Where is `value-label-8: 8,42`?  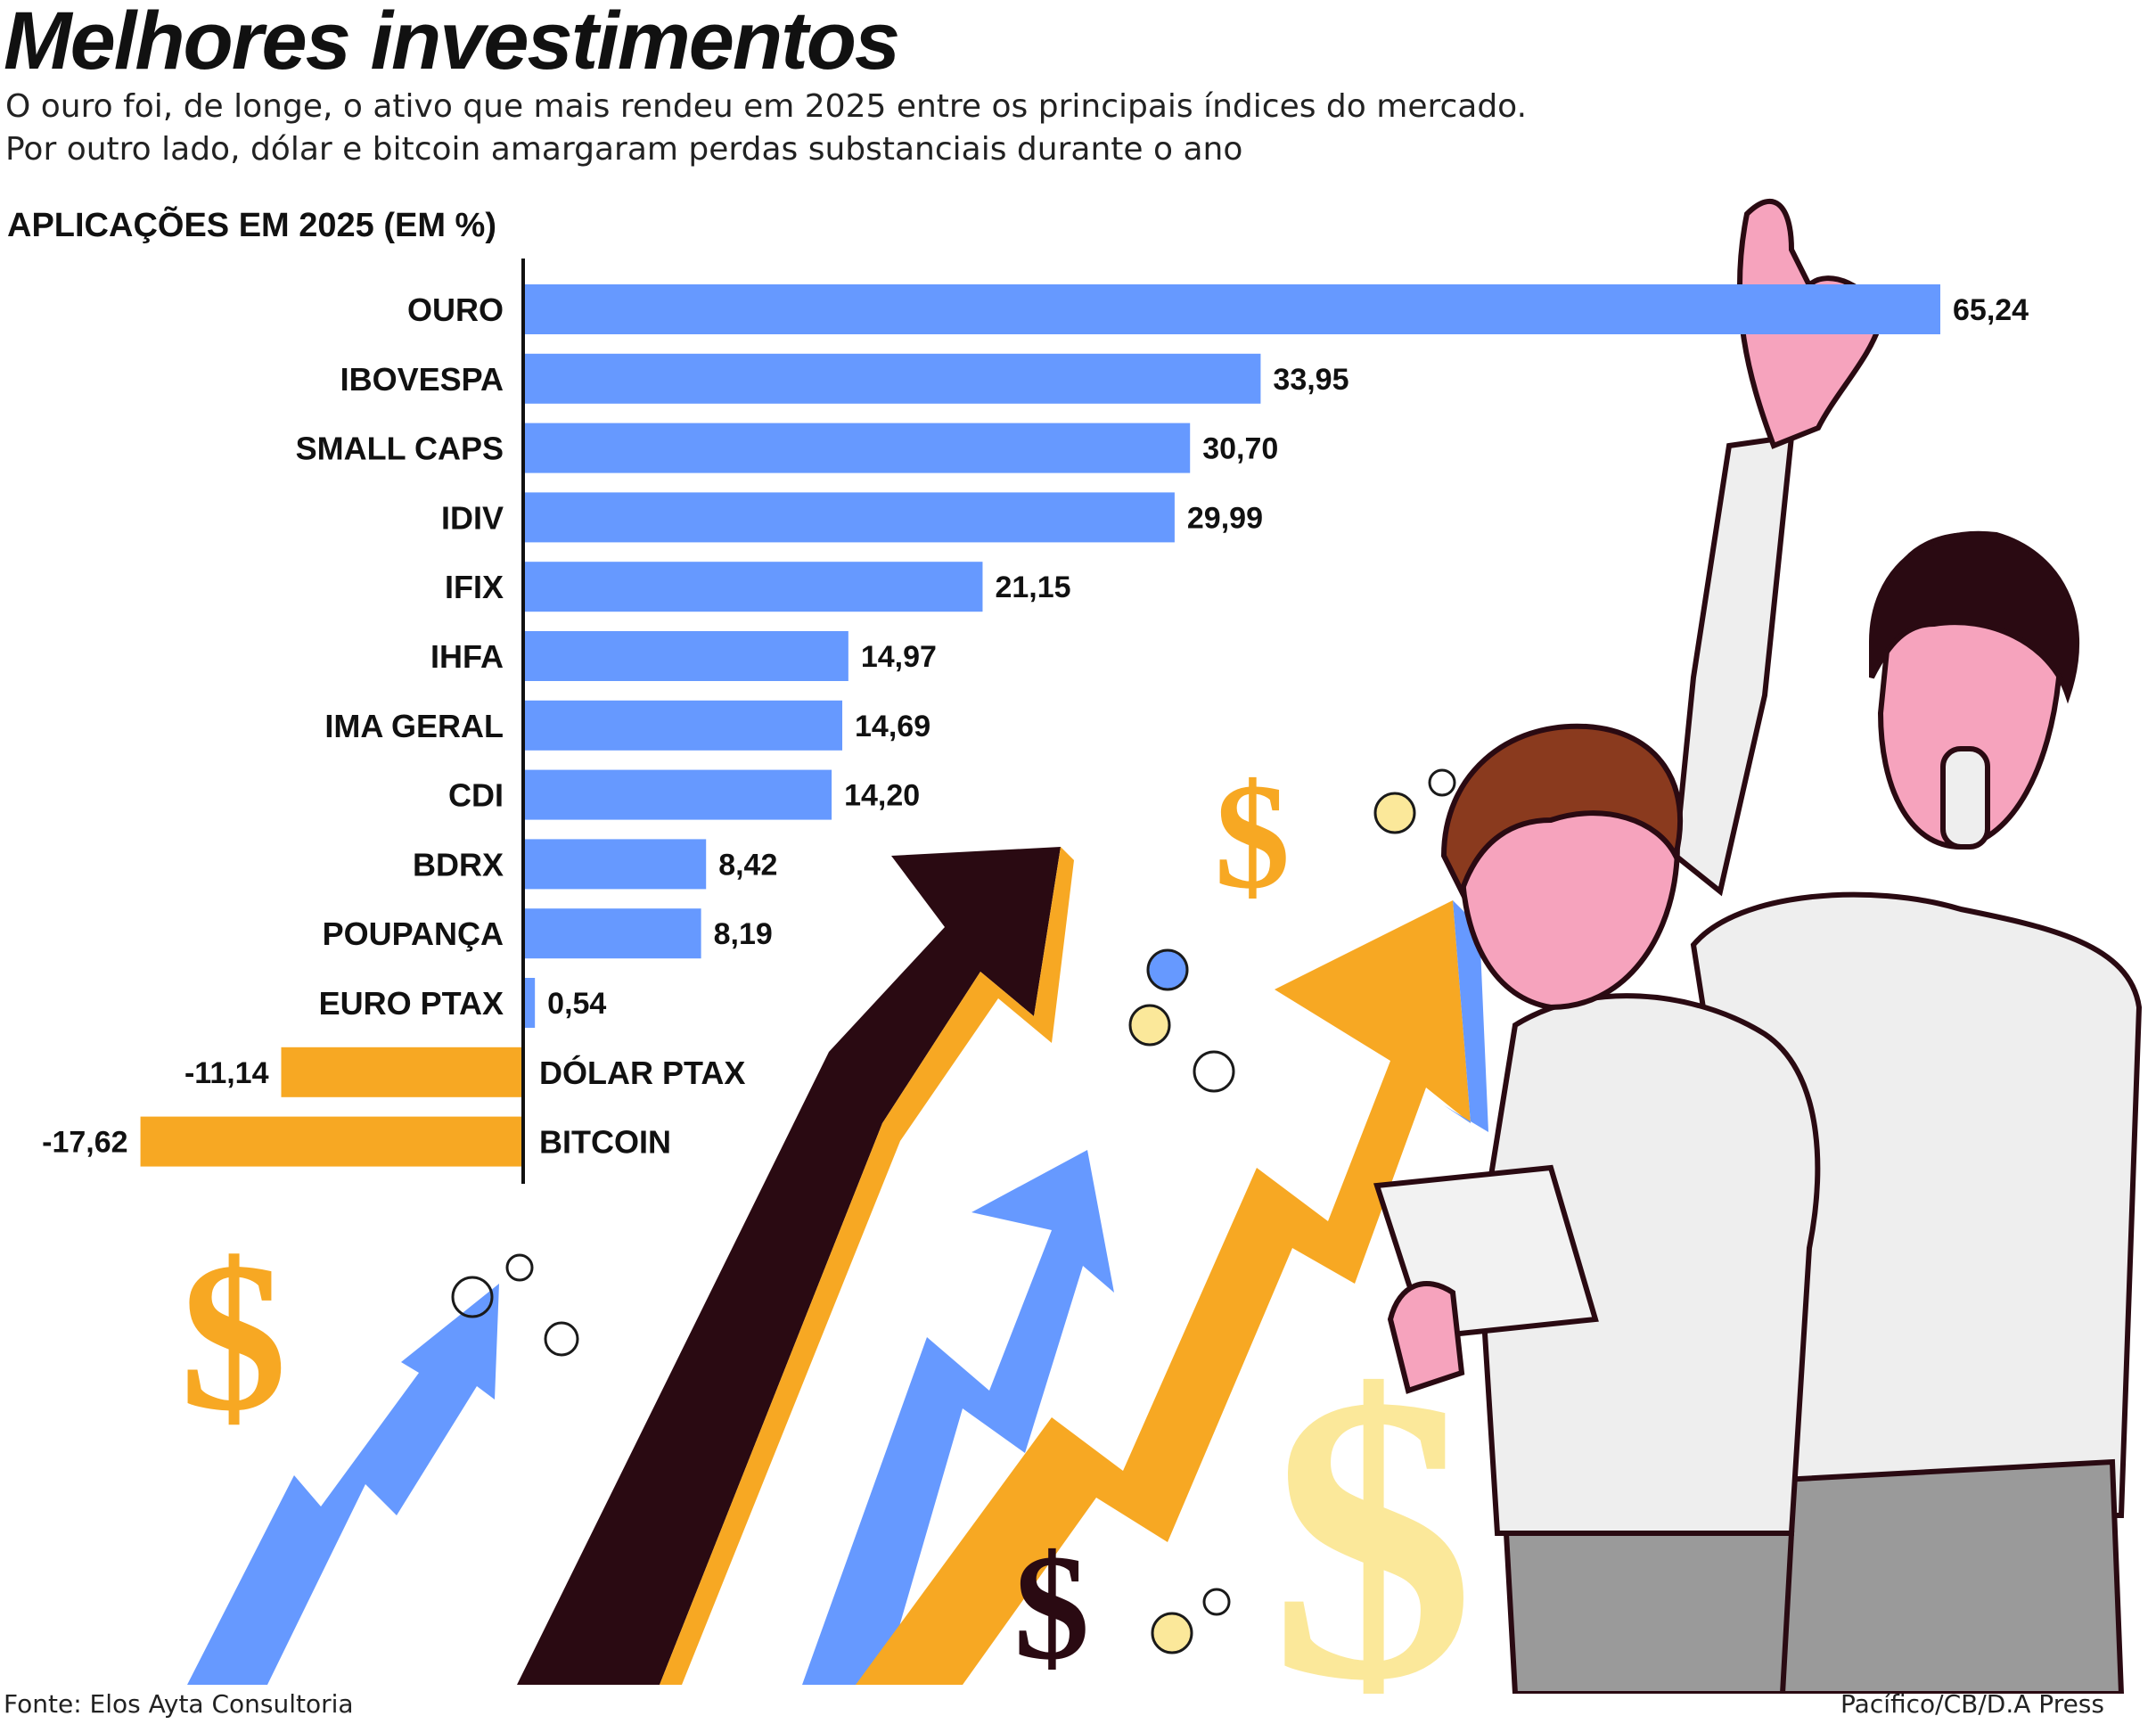 value-label-8: 8,42 is located at coordinates (748, 865).